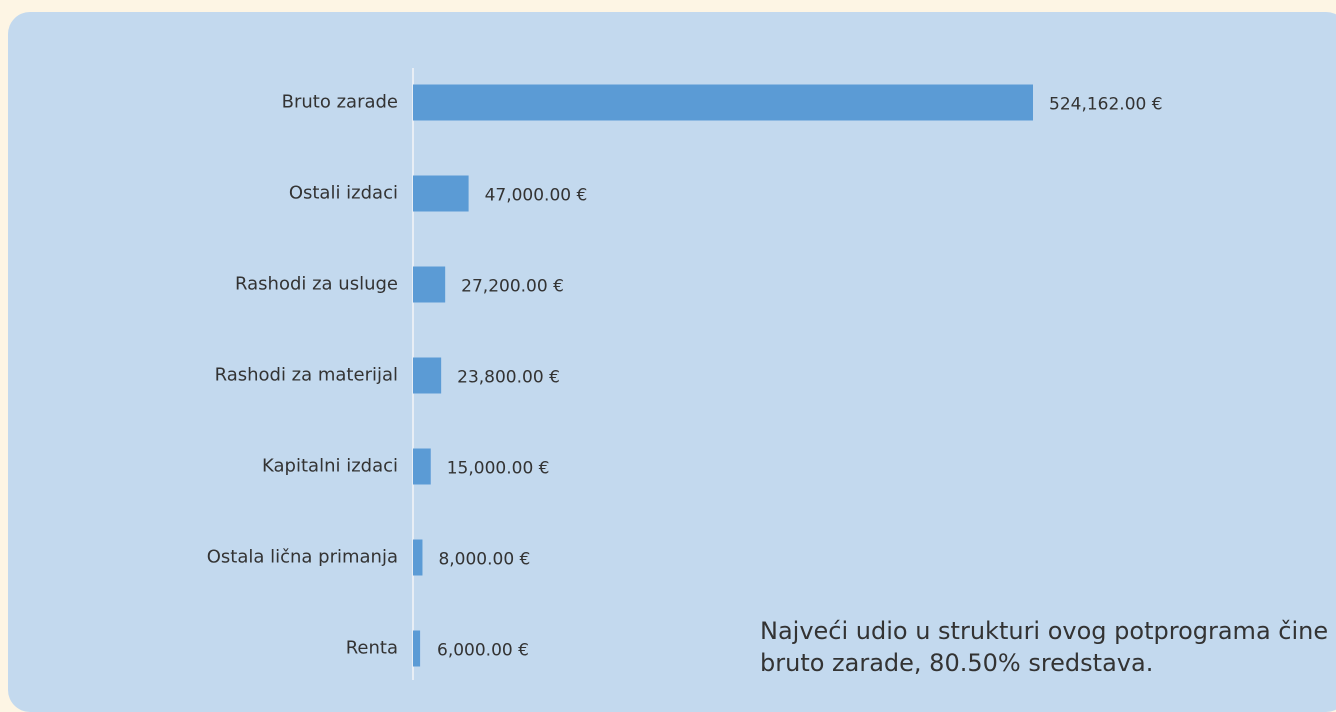  I want to click on category-label: Renta, so click(372, 648).